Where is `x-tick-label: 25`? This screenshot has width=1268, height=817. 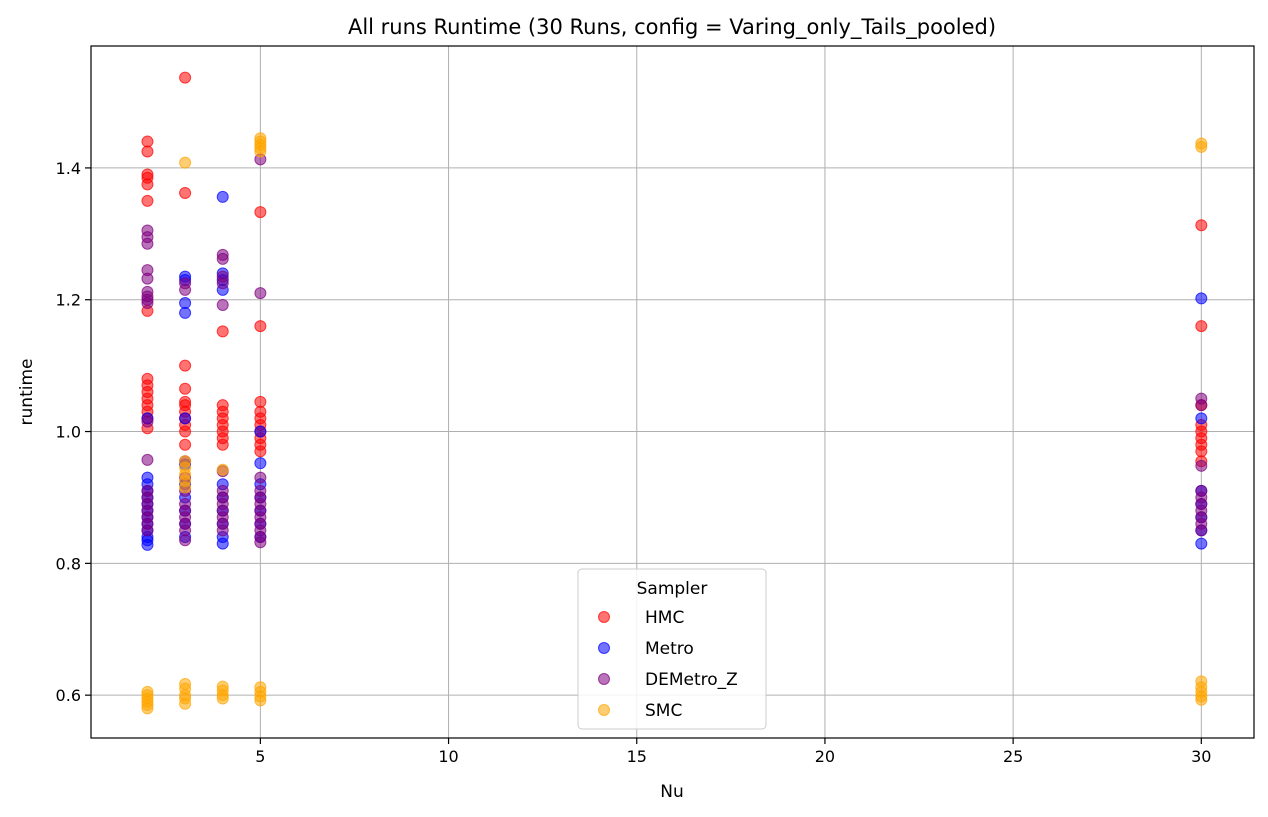 x-tick-label: 25 is located at coordinates (1013, 756).